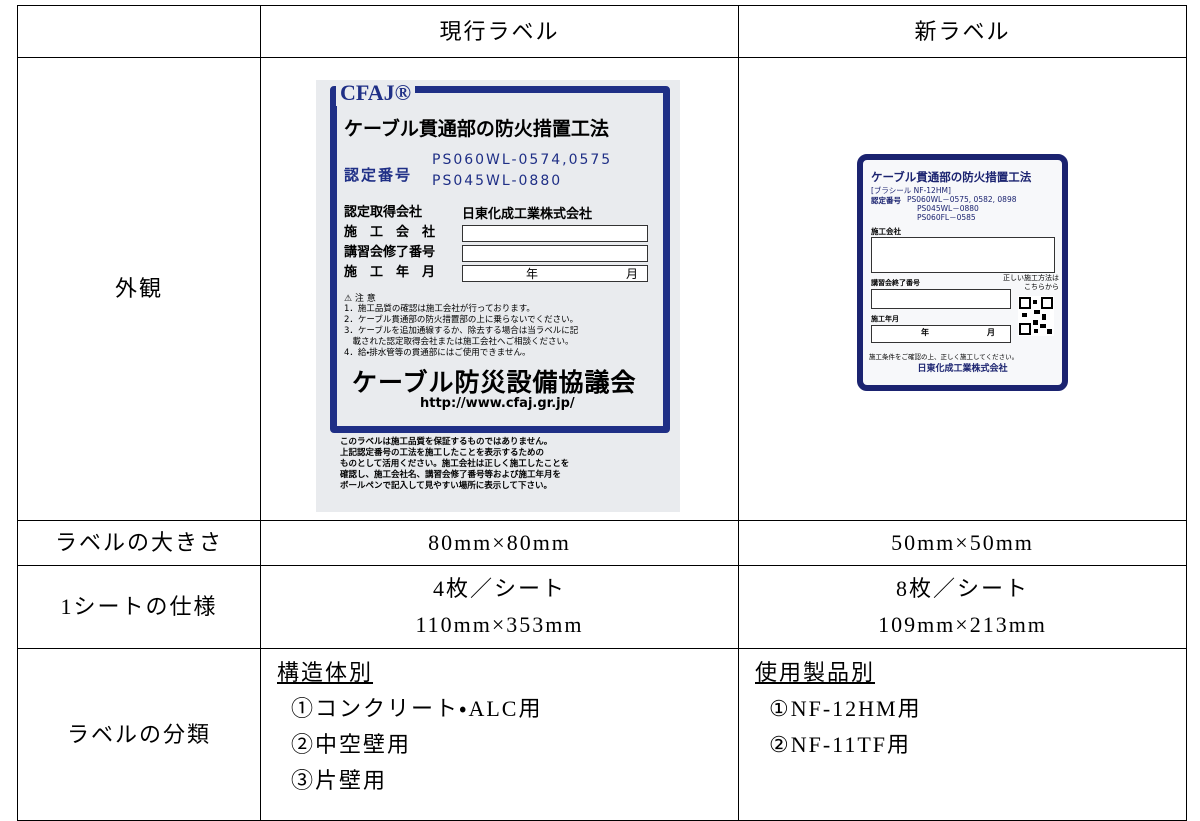 The height and width of the screenshot is (821, 1200). I want to click on heading: 使用製品別, so click(815, 672).